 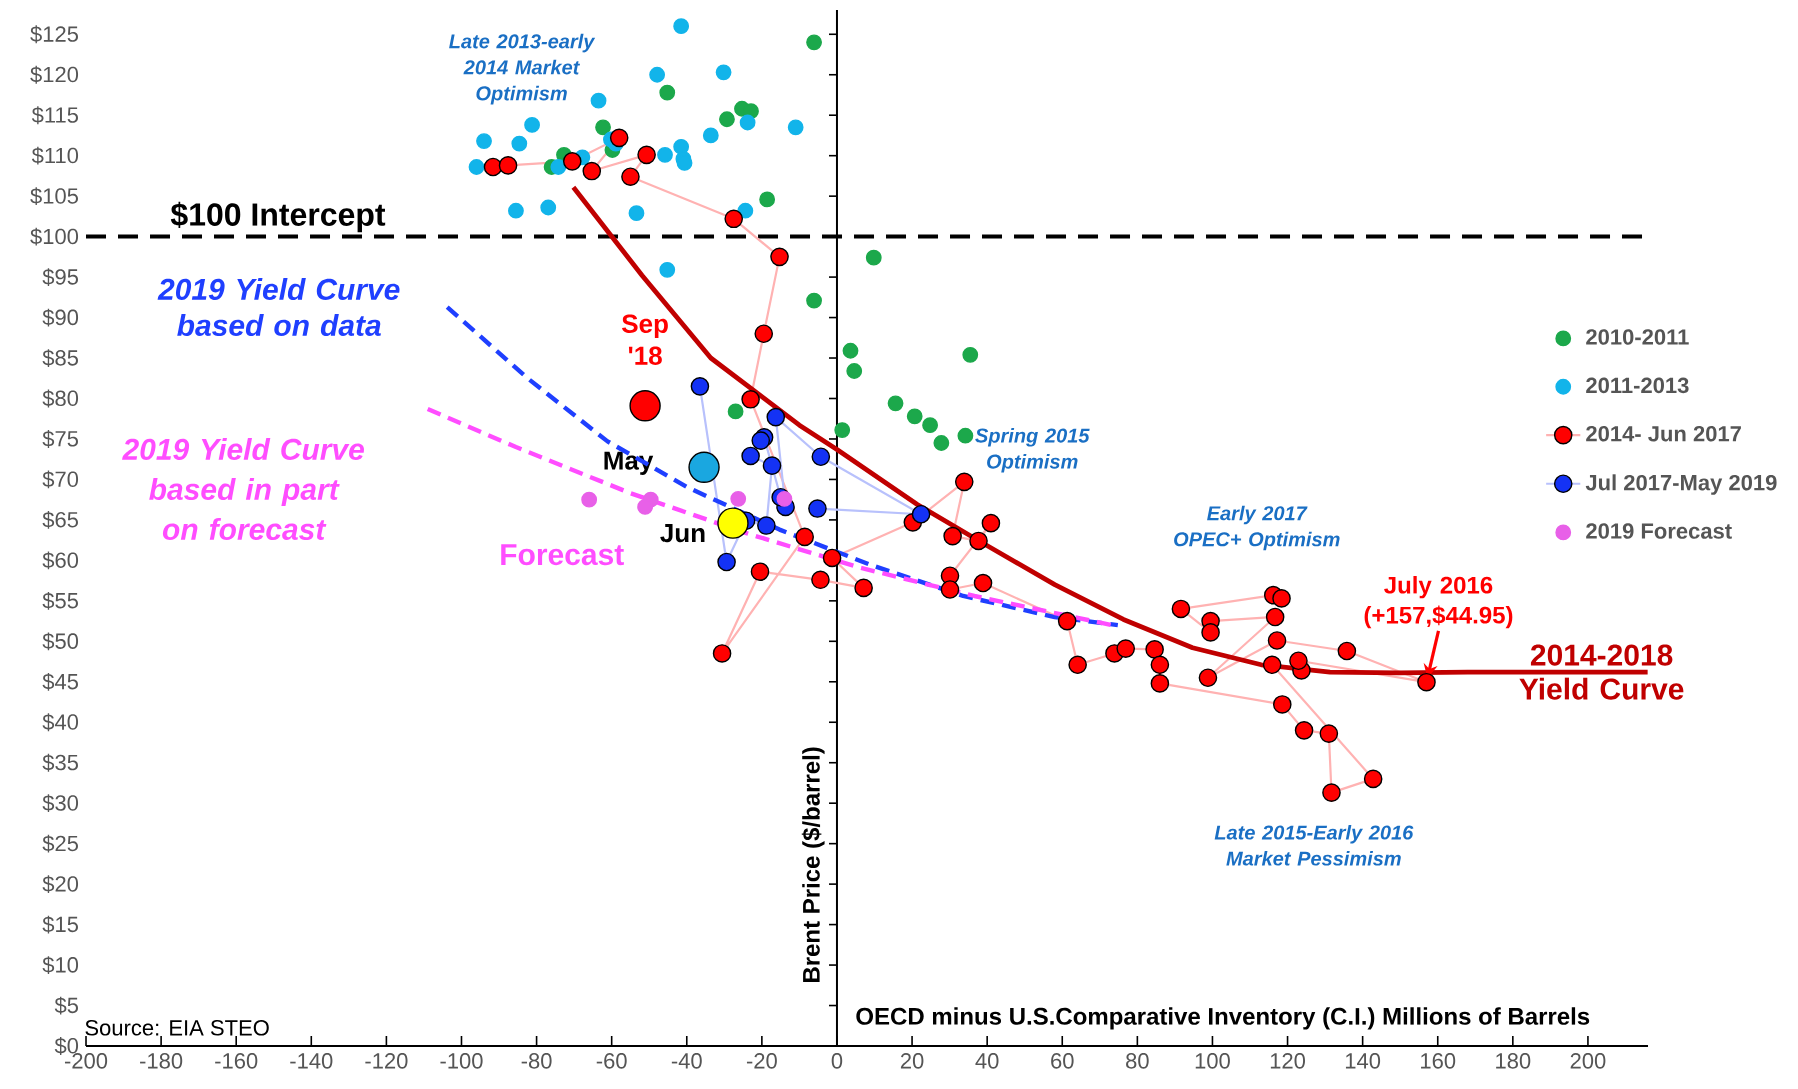 What do you see at coordinates (60, 924) in the screenshot?
I see `y-tick-label: $15` at bounding box center [60, 924].